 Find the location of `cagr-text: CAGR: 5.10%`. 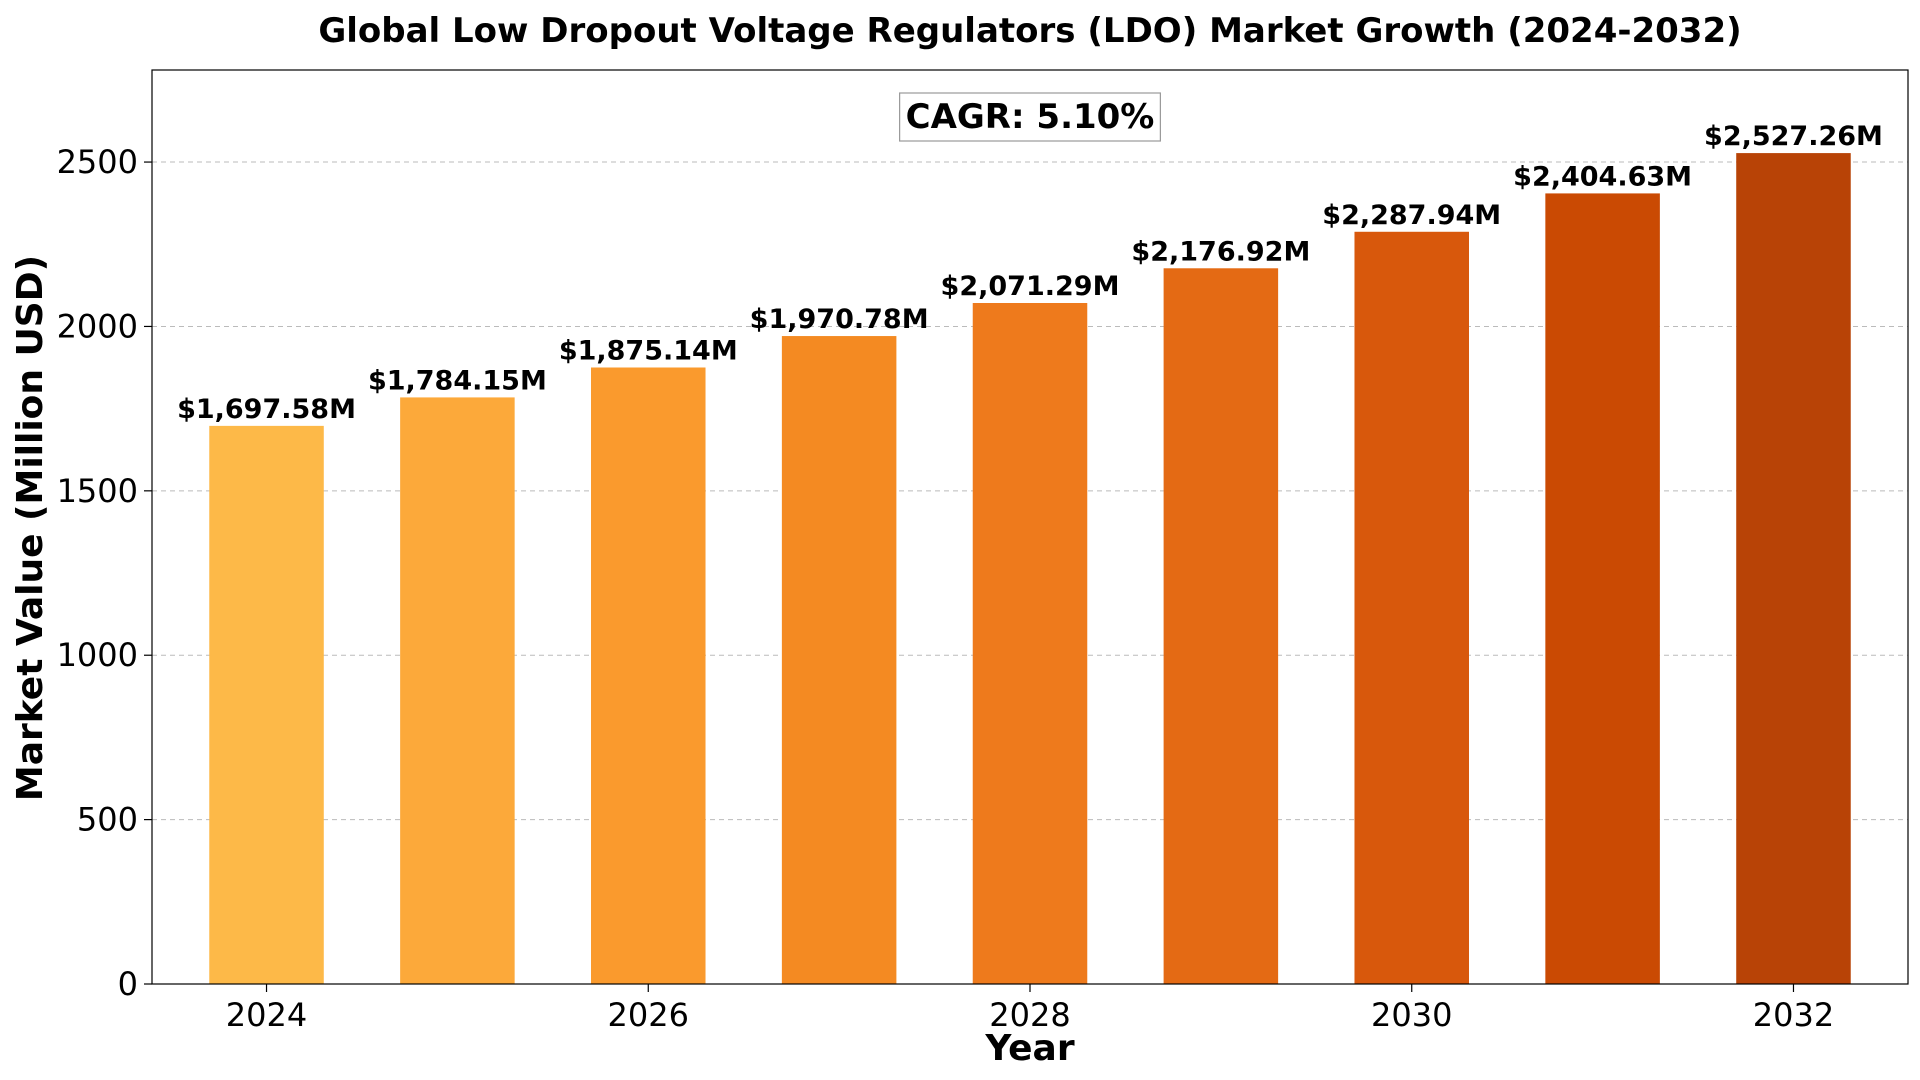

cagr-text: CAGR: 5.10% is located at coordinates (1030, 117).